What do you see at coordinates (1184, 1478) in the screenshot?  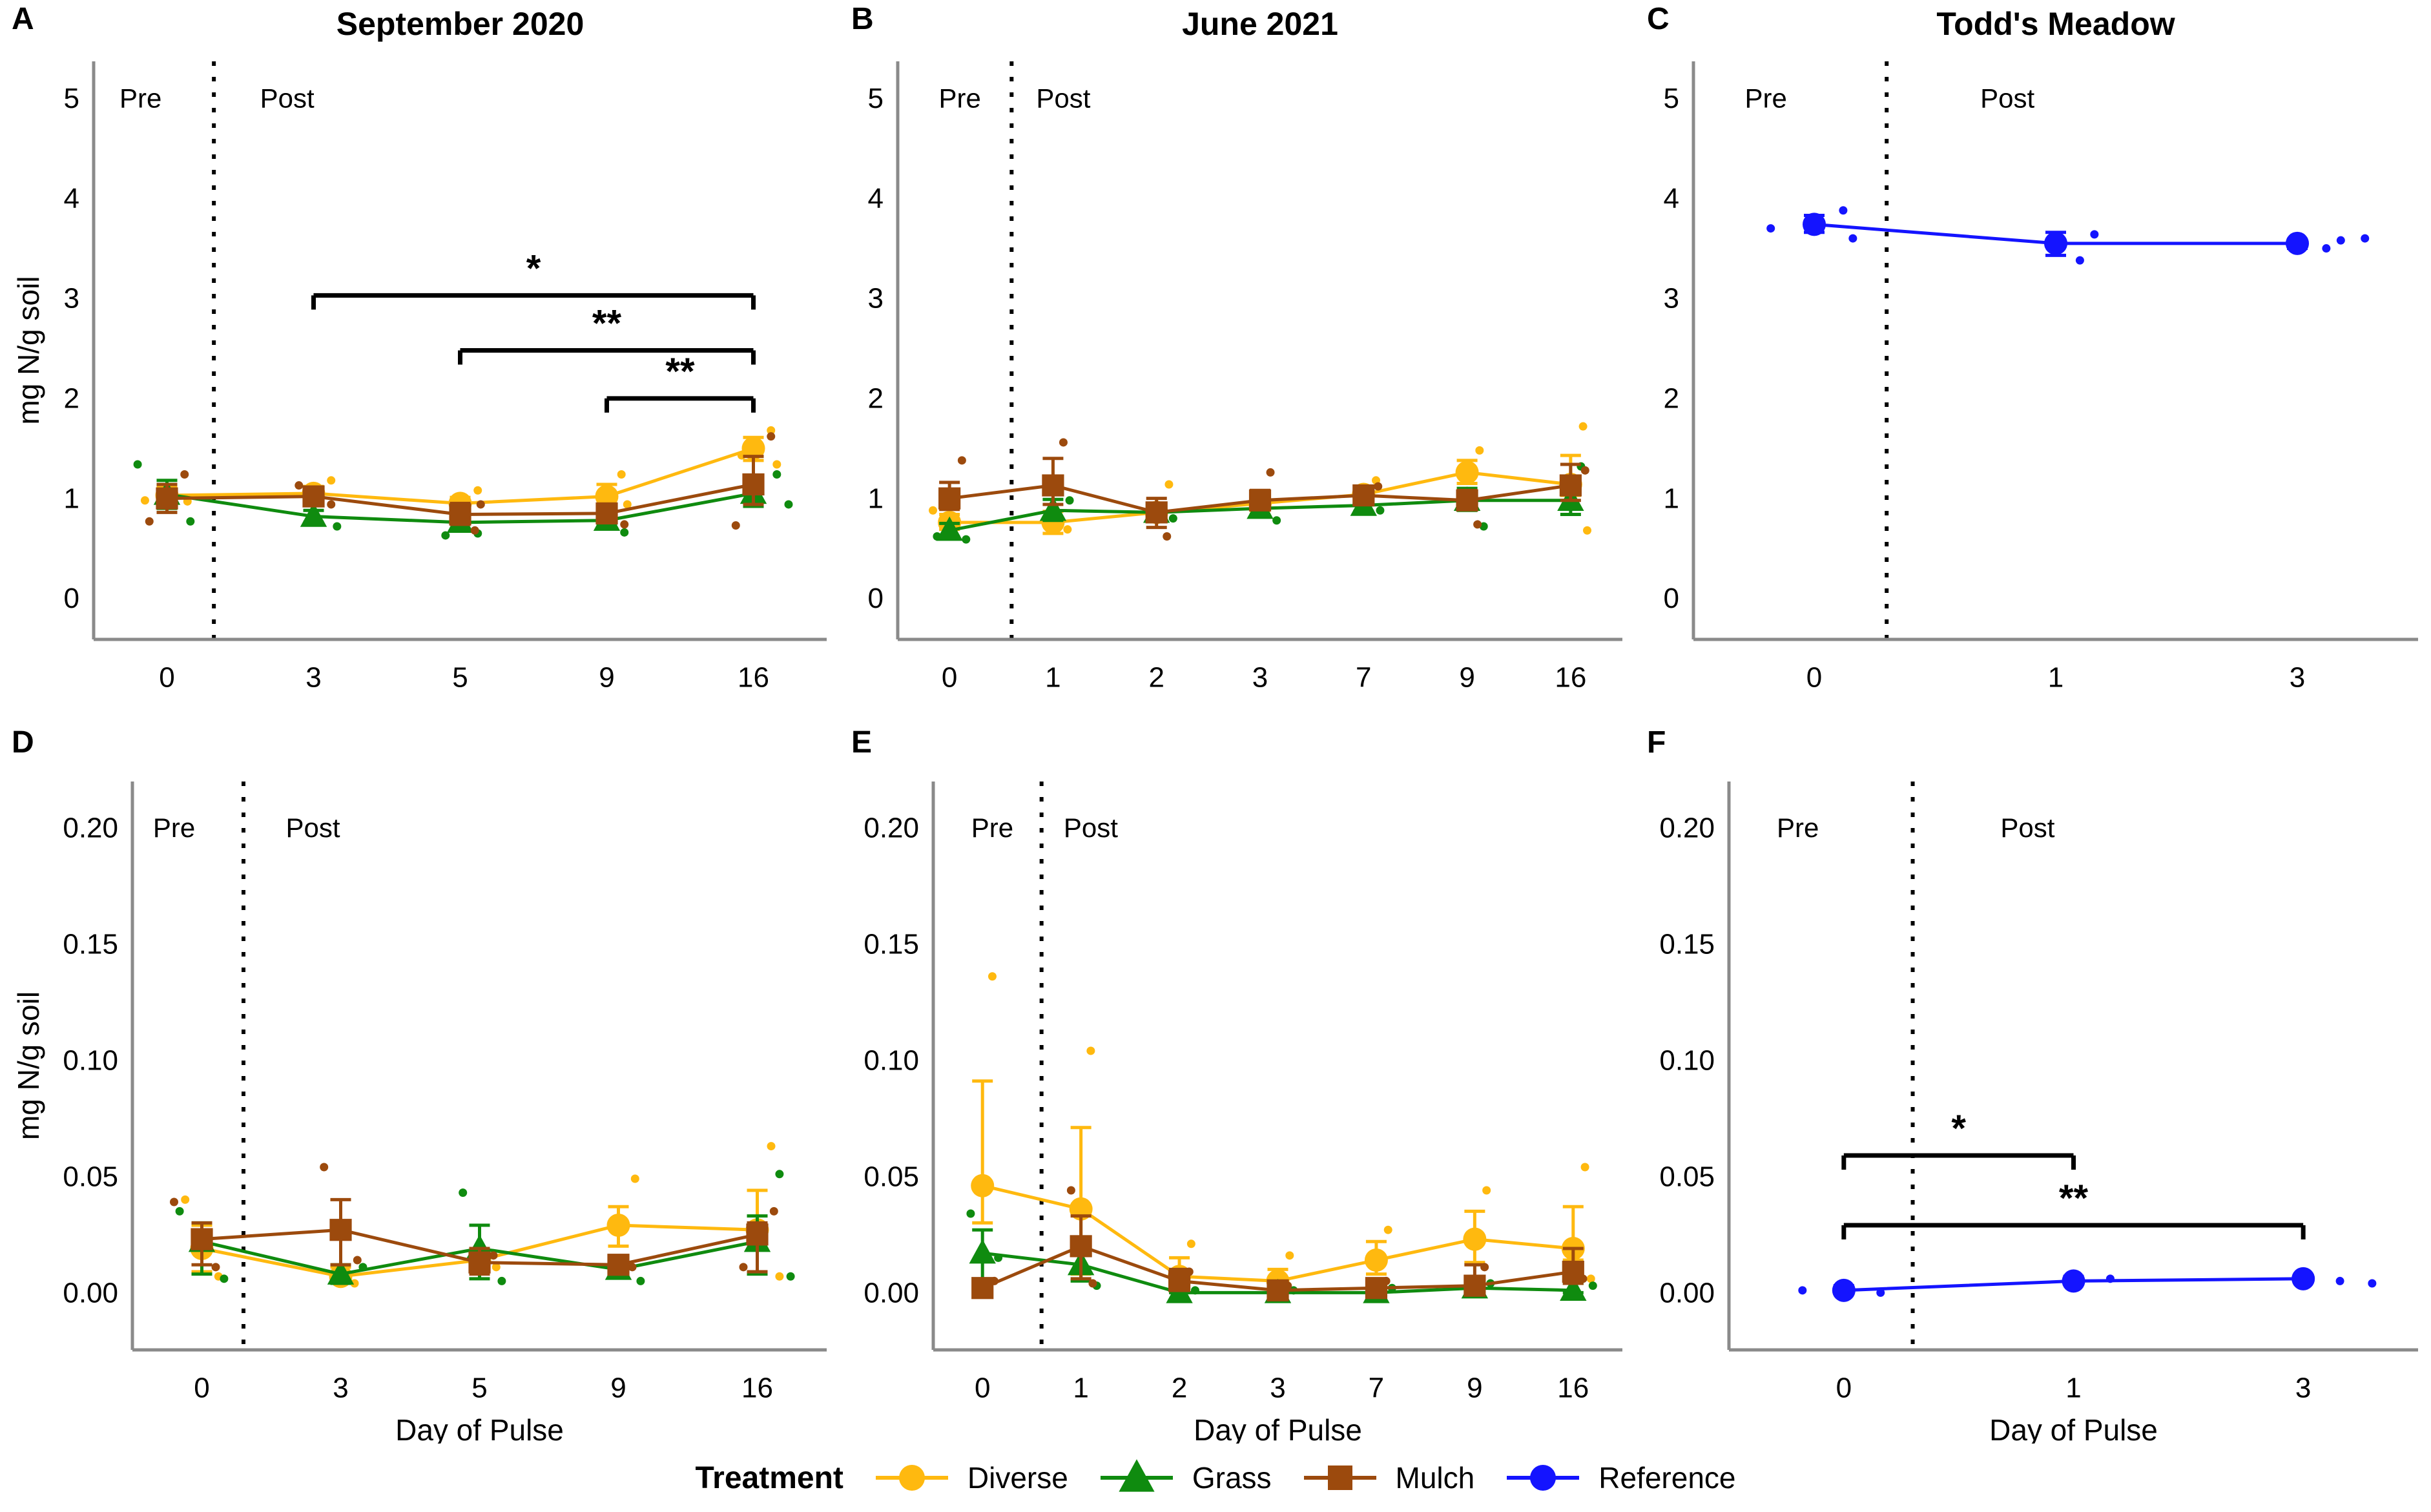 I see `legend-item-grass: Grass` at bounding box center [1184, 1478].